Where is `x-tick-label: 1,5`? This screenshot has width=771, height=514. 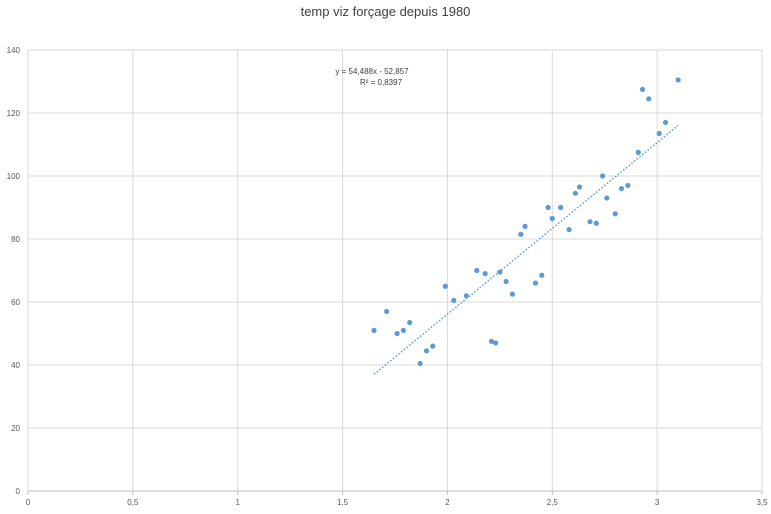
x-tick-label: 1,5 is located at coordinates (343, 502).